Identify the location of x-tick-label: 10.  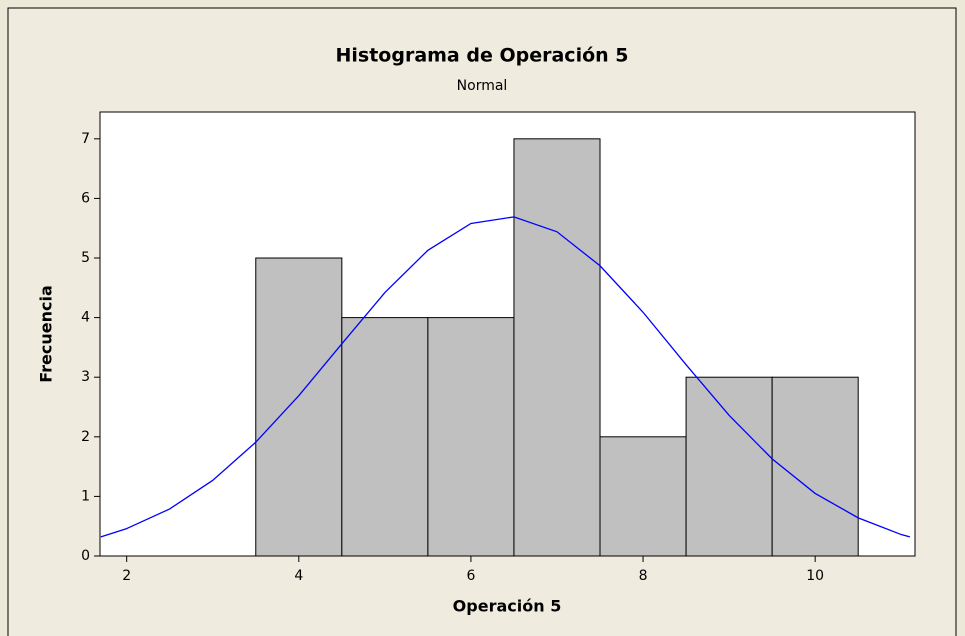
(815, 576).